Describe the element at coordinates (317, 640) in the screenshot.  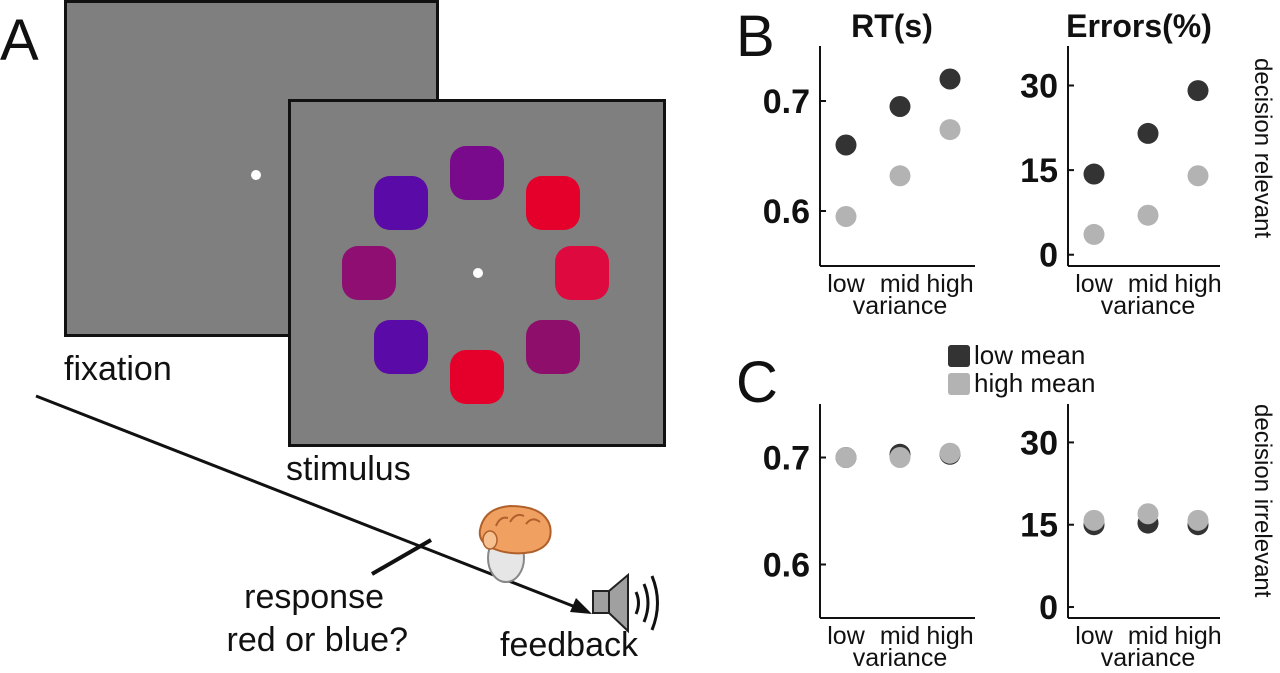
I see `response-label-line2: red or blue?` at that location.